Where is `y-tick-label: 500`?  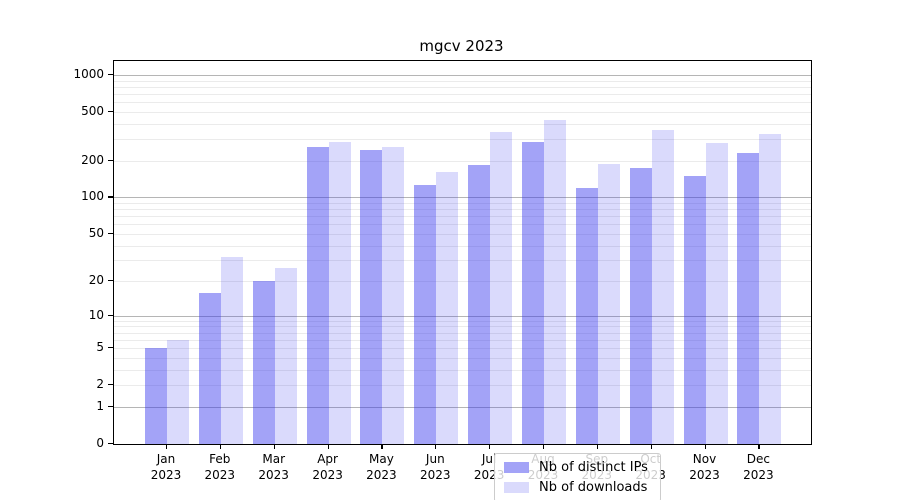 y-tick-label: 500 is located at coordinates (92, 110).